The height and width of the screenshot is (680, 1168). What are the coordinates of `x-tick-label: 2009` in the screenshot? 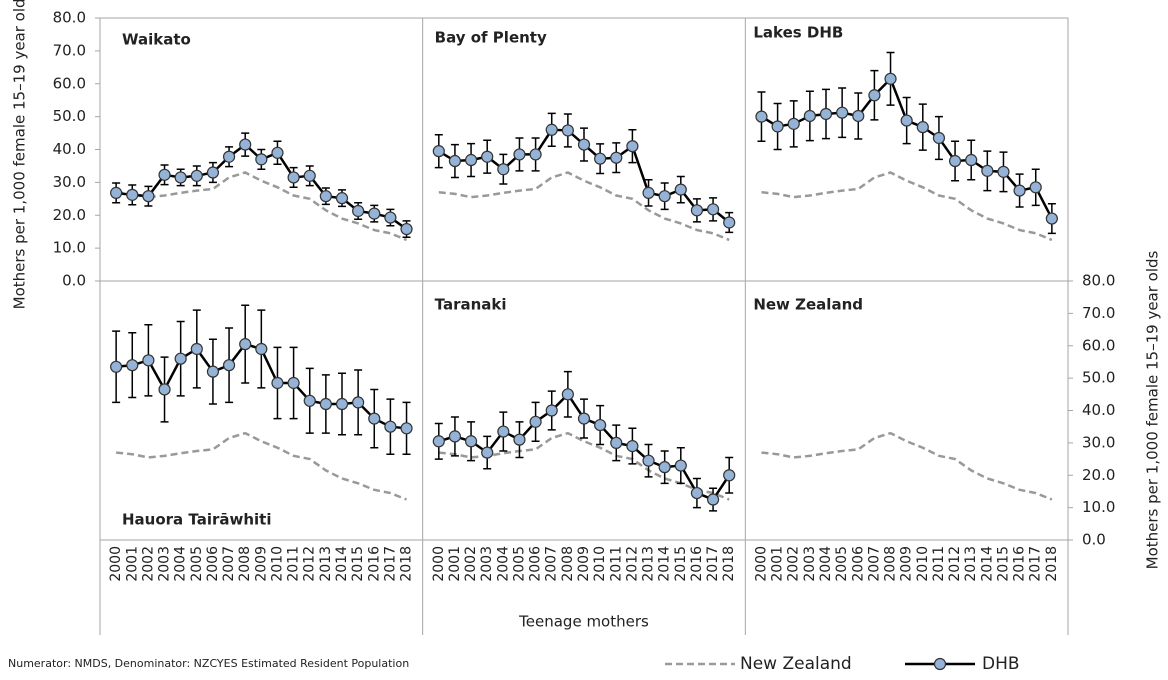 It's located at (907, 564).